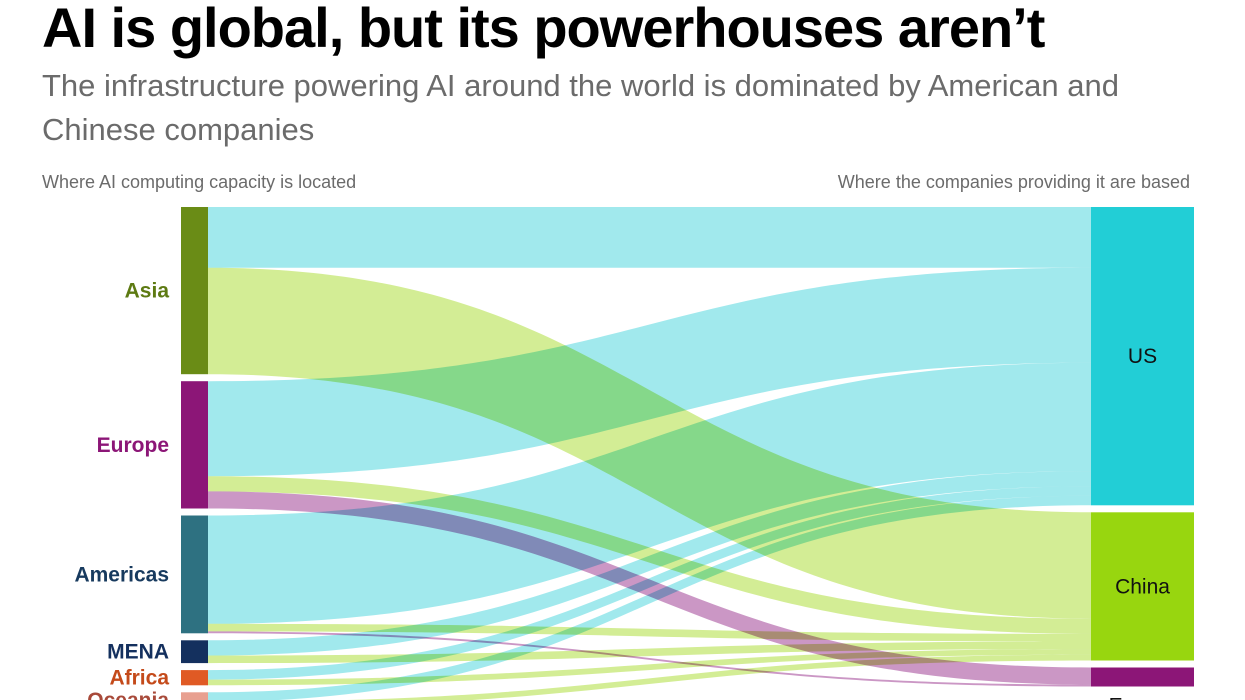  What do you see at coordinates (1143, 697) in the screenshot?
I see `target-label-europe: Europe` at bounding box center [1143, 697].